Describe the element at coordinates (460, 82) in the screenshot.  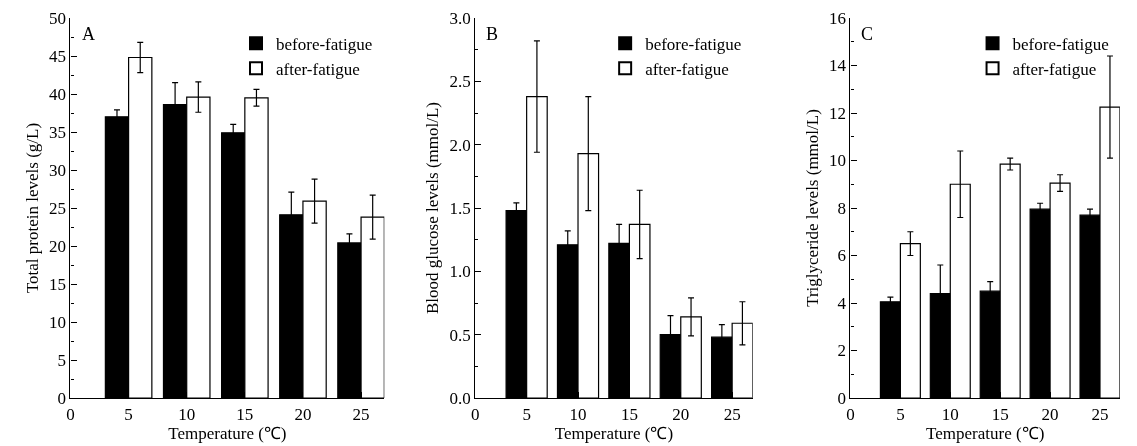
I see `y-tick-label: 2.5` at that location.